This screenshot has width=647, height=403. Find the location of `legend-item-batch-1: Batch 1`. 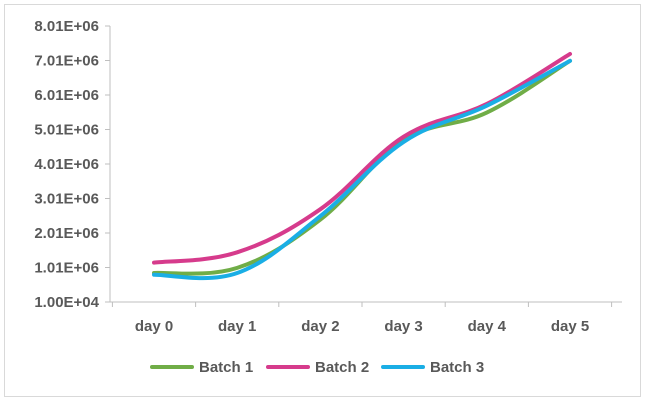

legend-item-batch-1: Batch 1 is located at coordinates (201, 367).